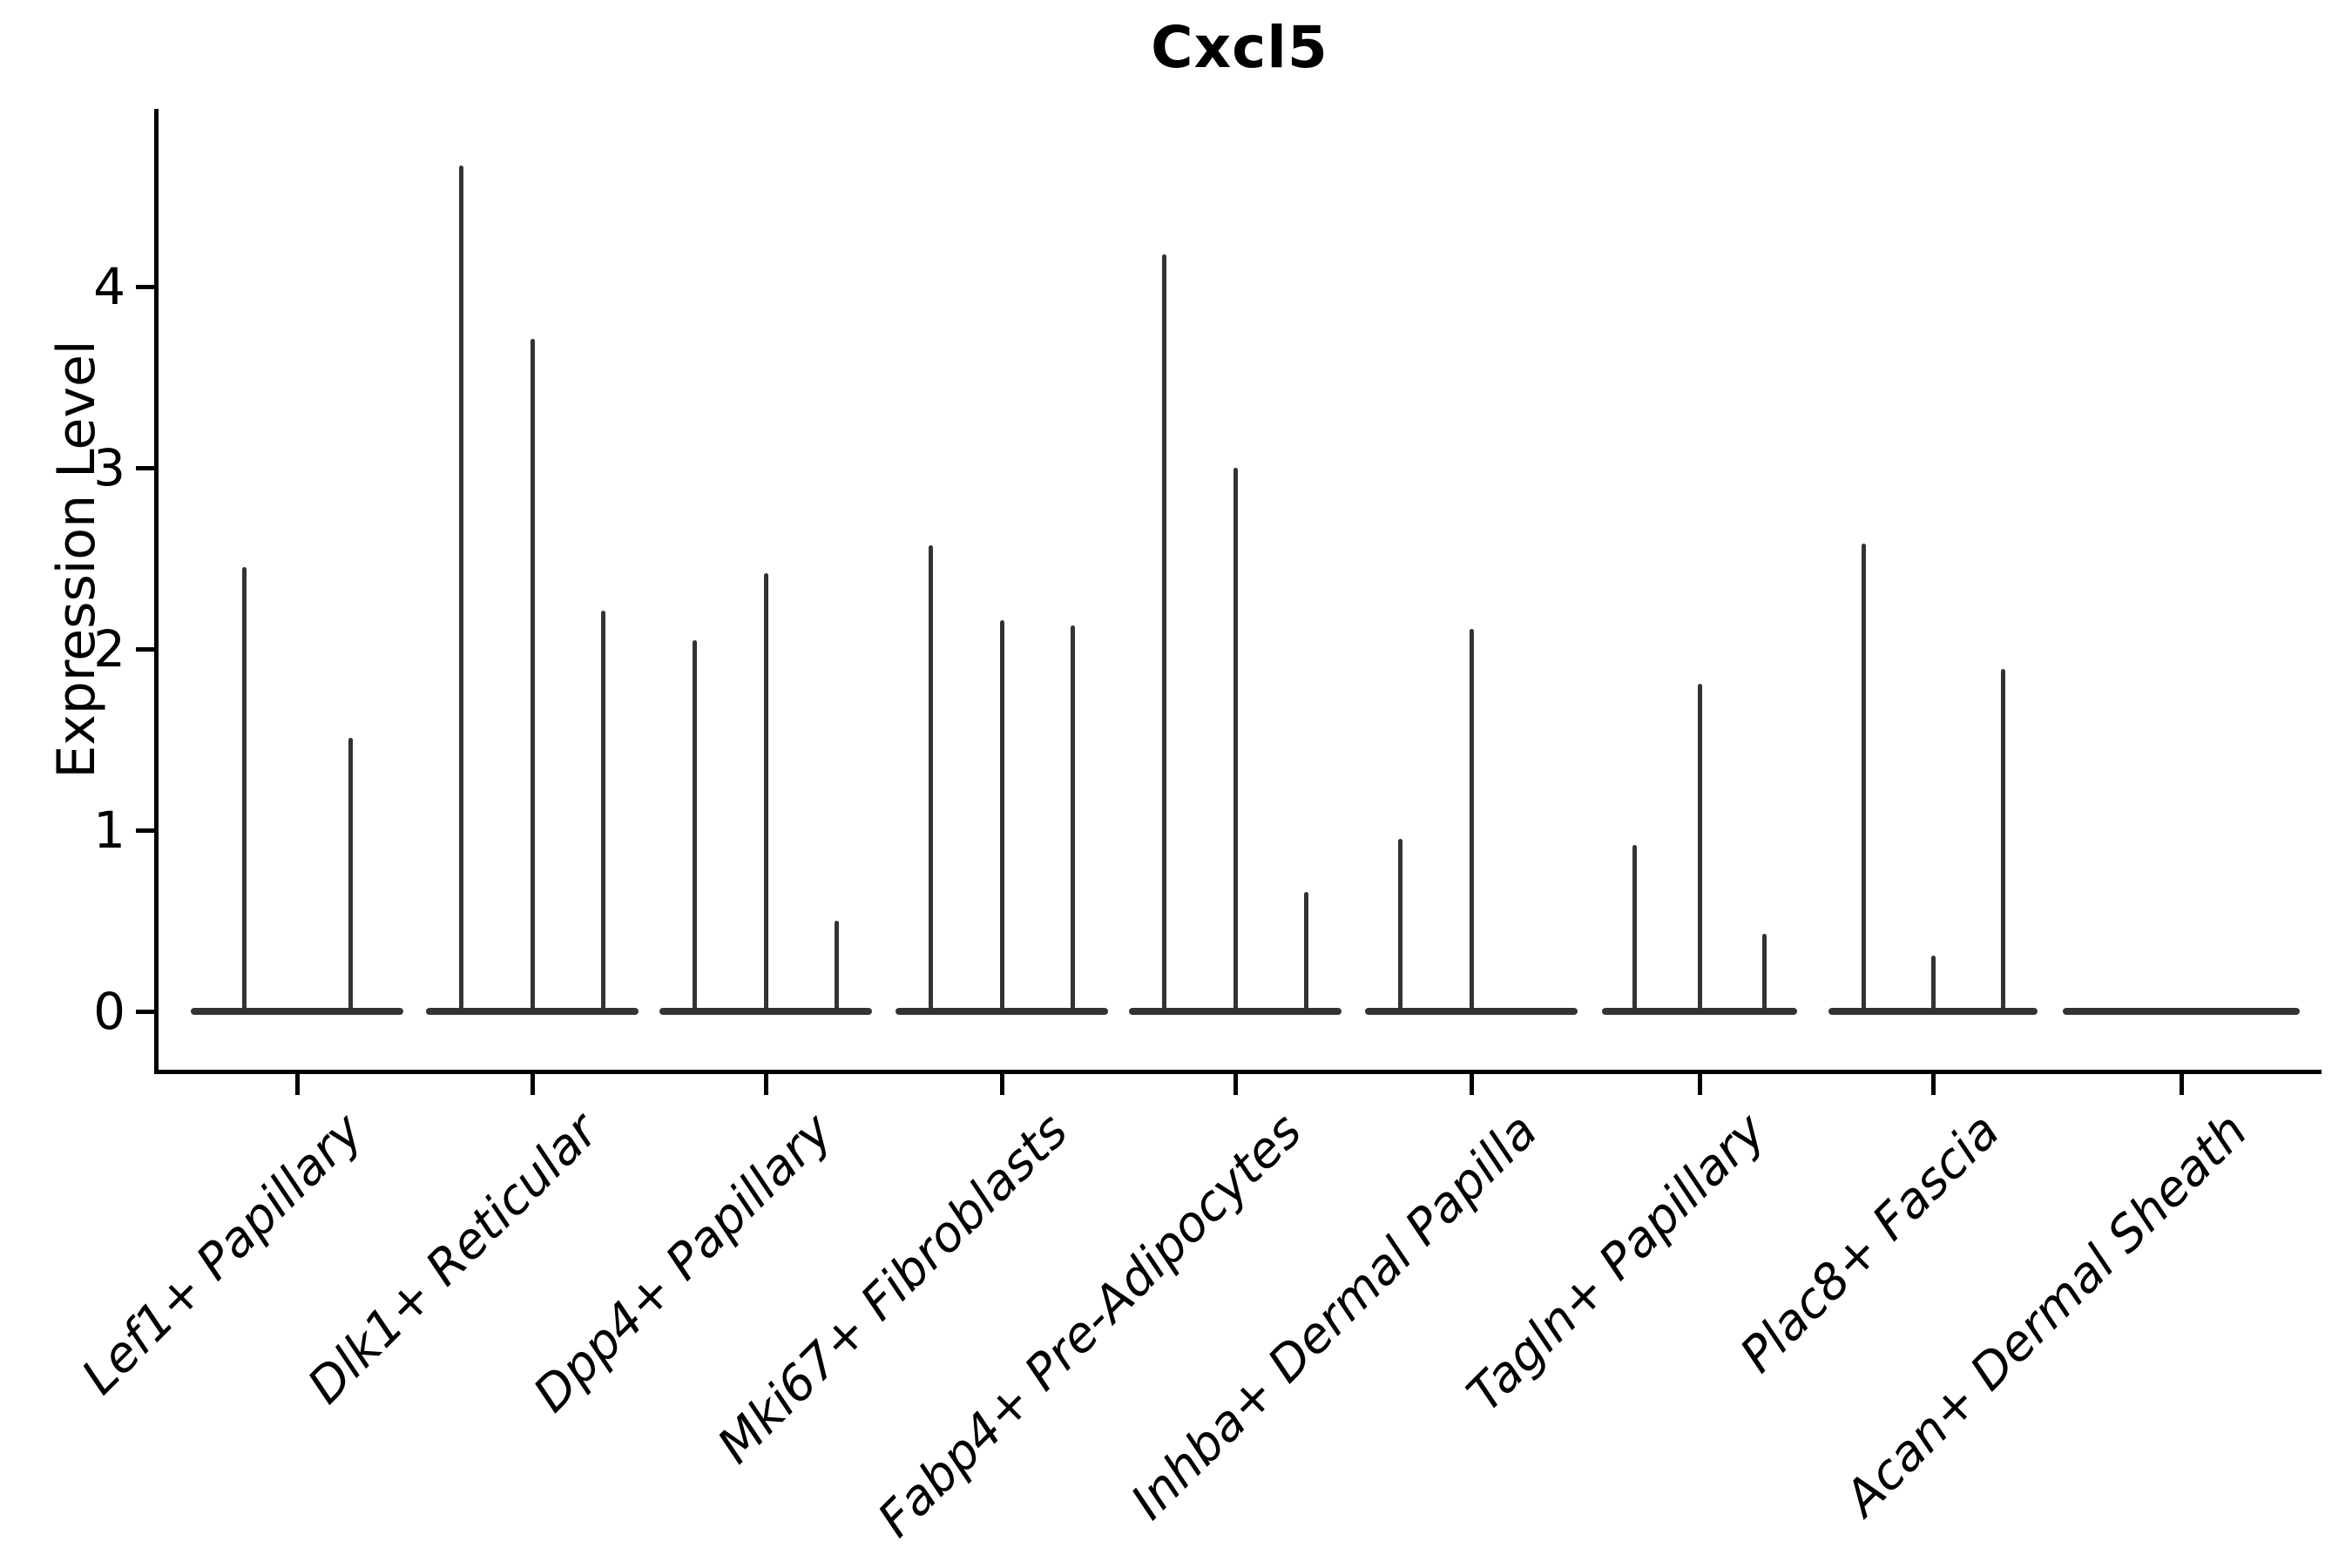  What do you see at coordinates (109, 830) in the screenshot?
I see `y-tick-label: 1` at bounding box center [109, 830].